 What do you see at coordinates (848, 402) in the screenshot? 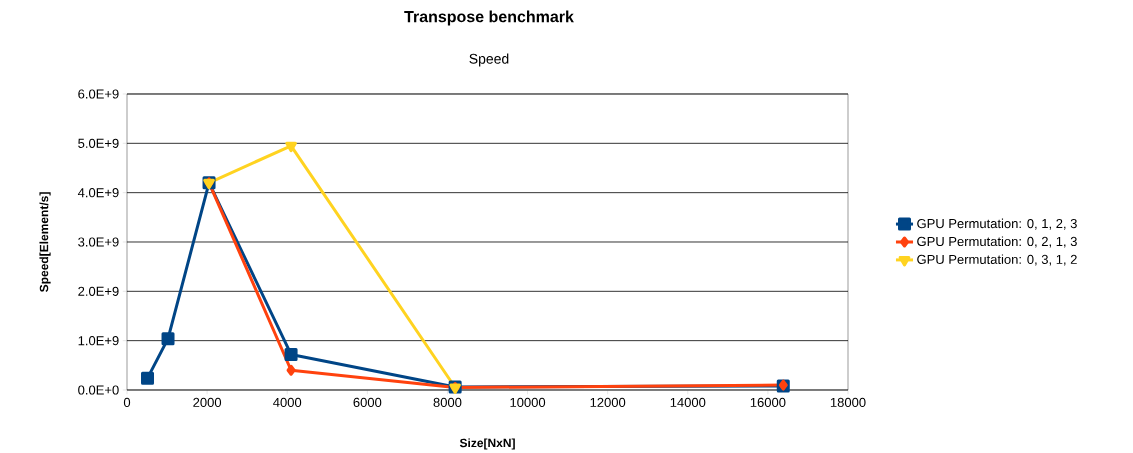
I see `x-tick-label: 18000` at bounding box center [848, 402].